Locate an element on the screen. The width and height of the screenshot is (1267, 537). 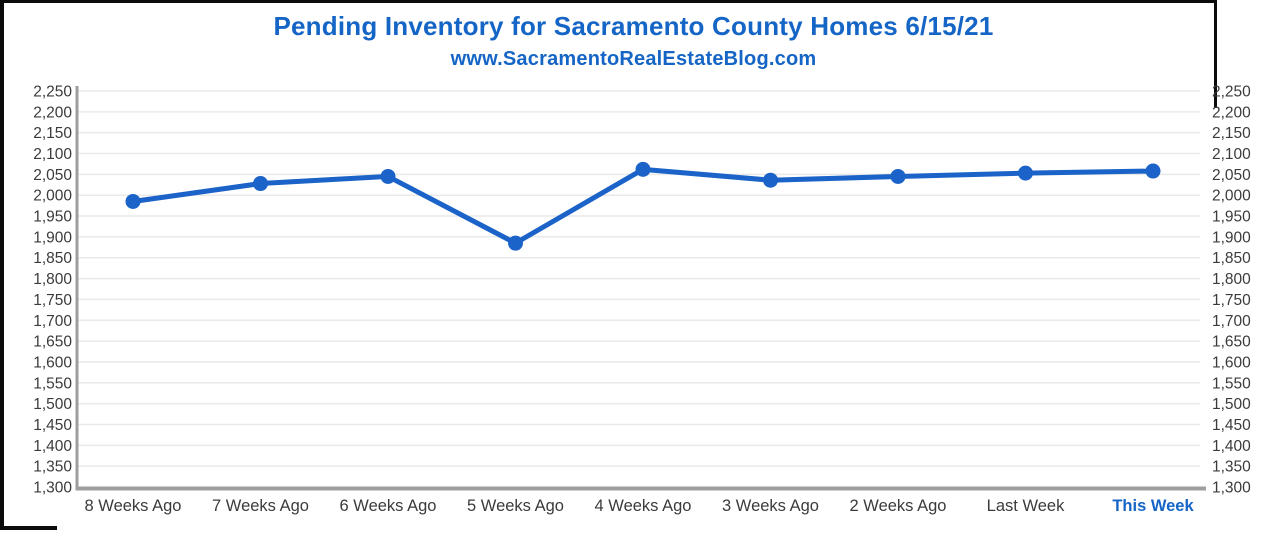
x-axis-tick-label: Last Week is located at coordinates (1026, 506).